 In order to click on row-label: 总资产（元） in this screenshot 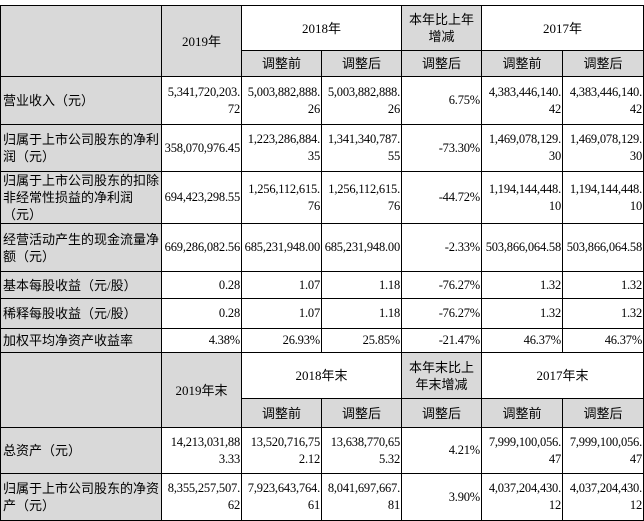, I will do `click(81, 450)`.